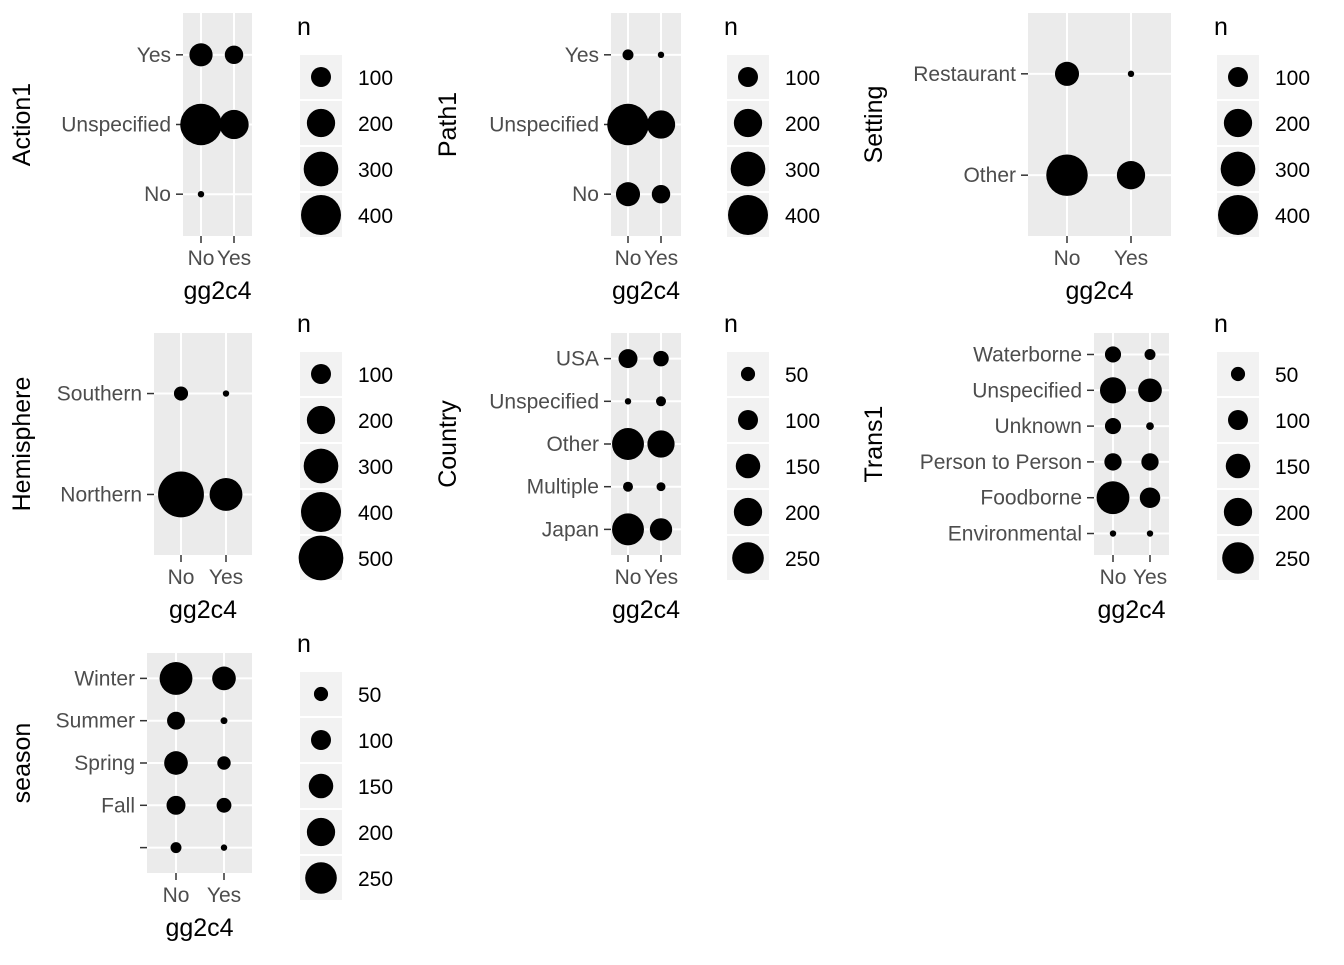 The width and height of the screenshot is (1344, 965). What do you see at coordinates (661, 55) in the screenshot?
I see `point-yes-yes` at bounding box center [661, 55].